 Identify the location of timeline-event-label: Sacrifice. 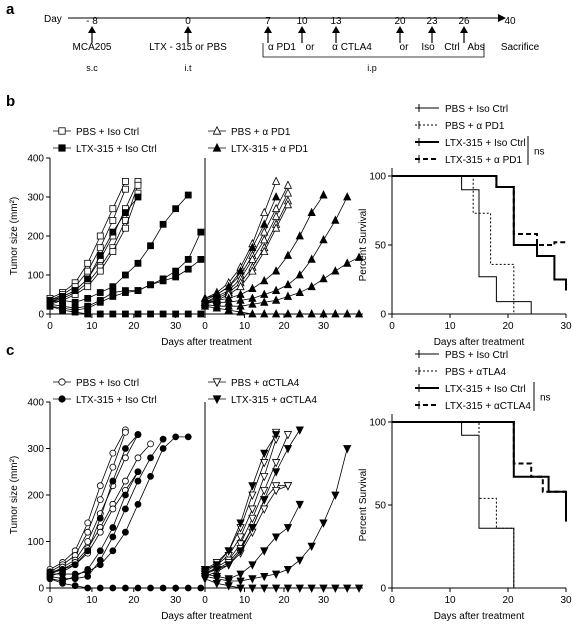
(520, 47).